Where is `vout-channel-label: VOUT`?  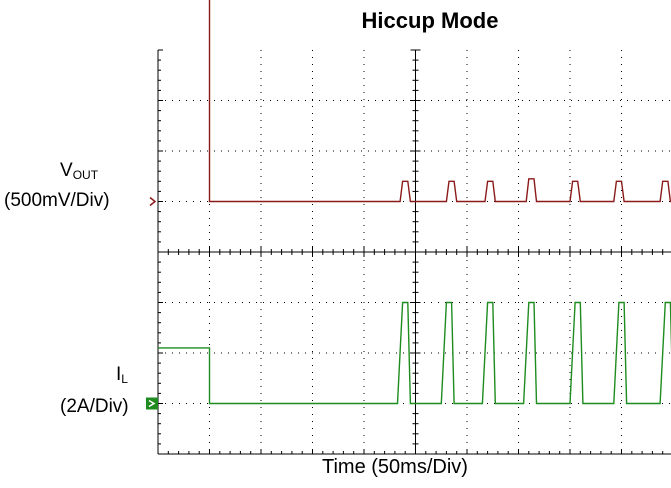 vout-channel-label: VOUT is located at coordinates (79, 171).